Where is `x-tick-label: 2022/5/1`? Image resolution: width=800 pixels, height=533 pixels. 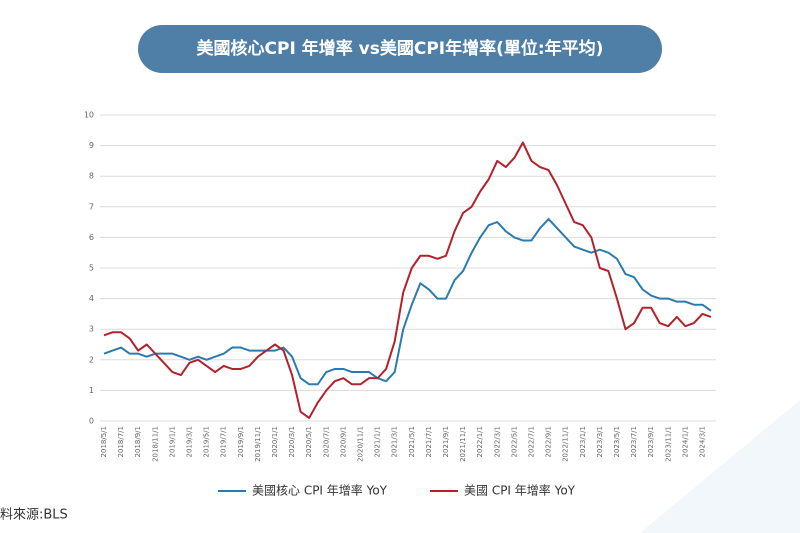 x-tick-label: 2022/5/1 is located at coordinates (514, 441).